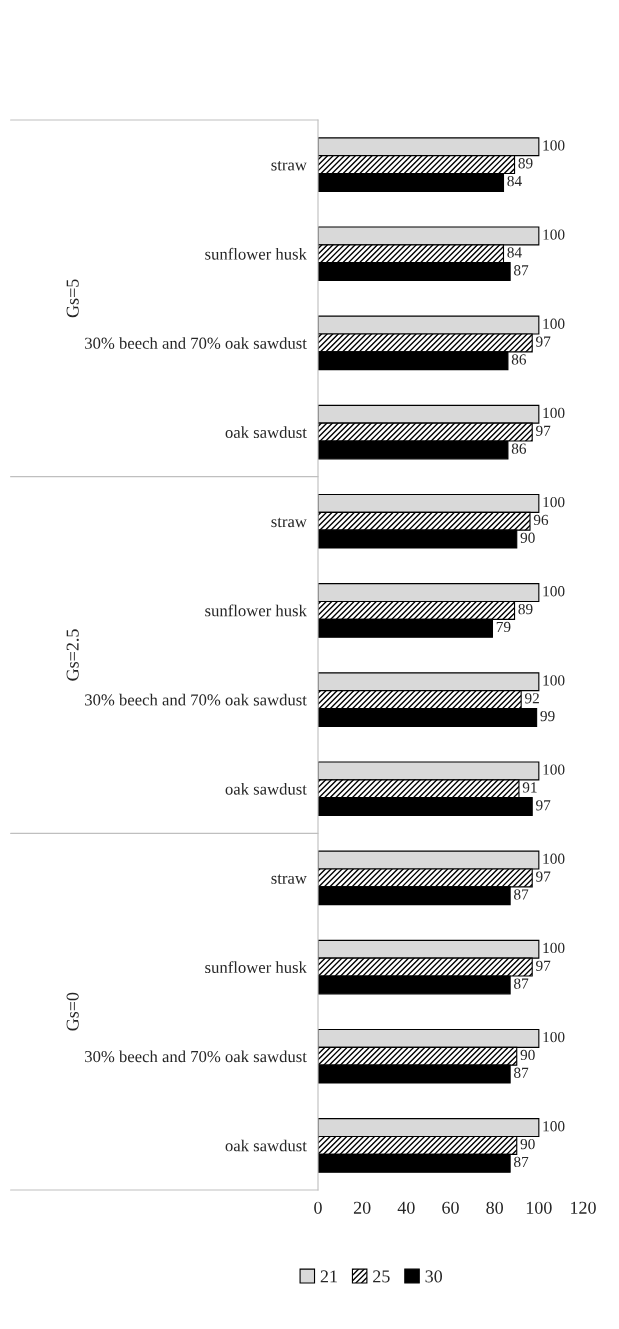 Image resolution: width=619 pixels, height=1329 pixels. What do you see at coordinates (450, 1207) in the screenshot?
I see `x-tick-label: 60` at bounding box center [450, 1207].